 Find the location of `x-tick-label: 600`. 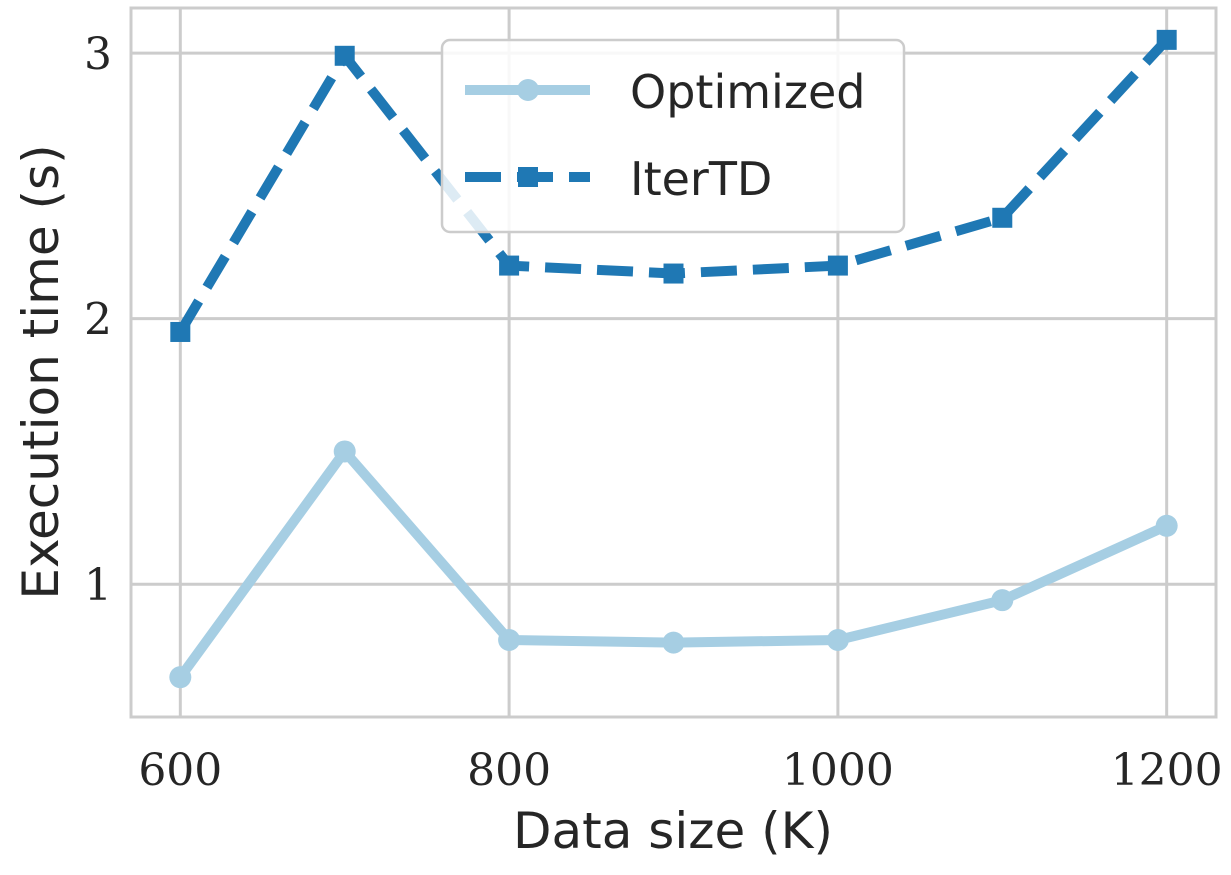

x-tick-label: 600 is located at coordinates (180, 770).